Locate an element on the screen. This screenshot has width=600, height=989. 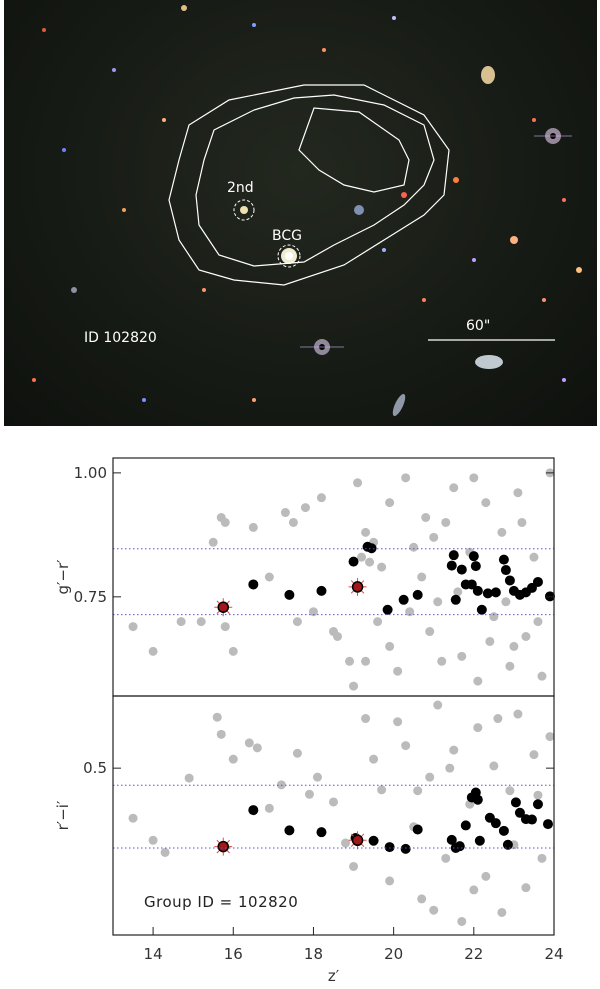
gr-member-points is located at coordinates (401, 578).